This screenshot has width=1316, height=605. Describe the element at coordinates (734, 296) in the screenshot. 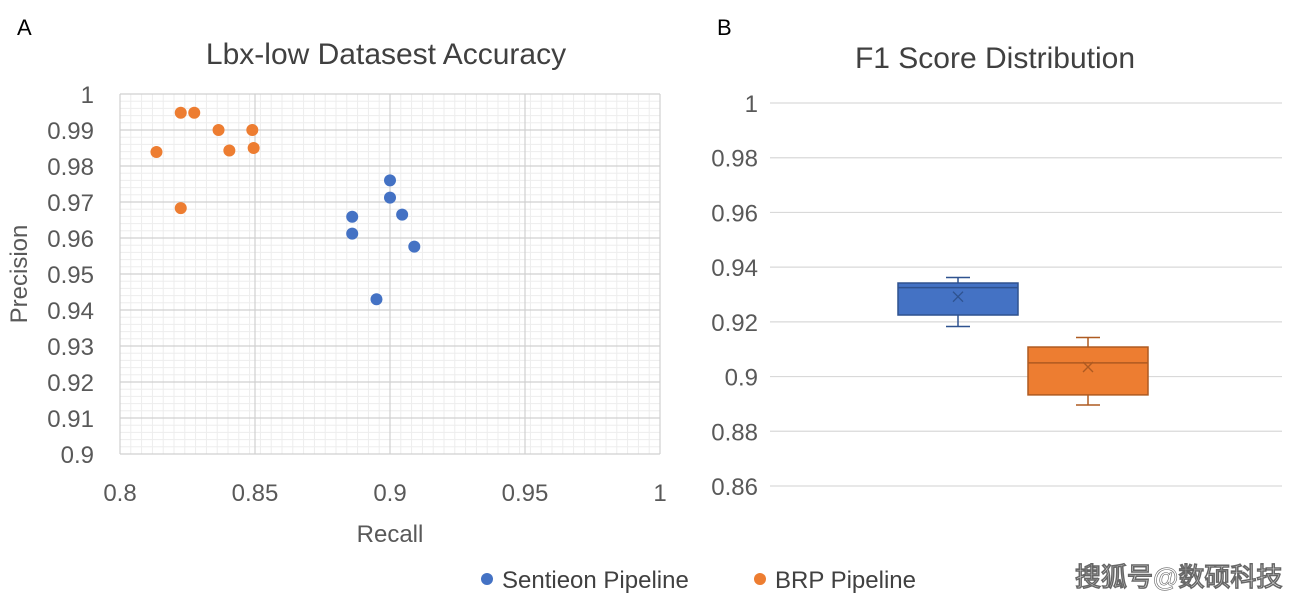

I see `box-ticks: 0.86 0.88 0.9 0.92 0.94 0.96 0.98 1` at that location.